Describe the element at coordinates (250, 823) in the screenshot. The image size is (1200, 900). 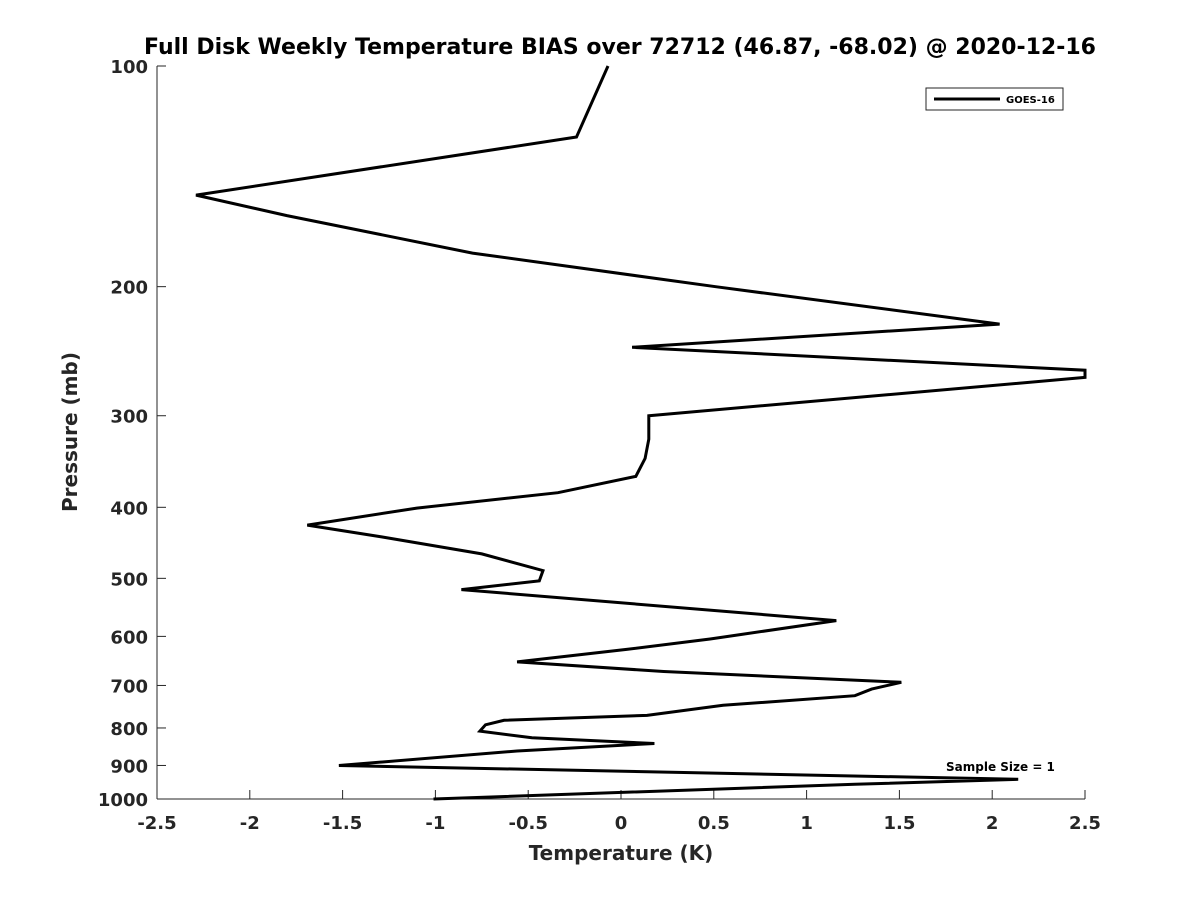
I see `x-tick-label: -2` at that location.